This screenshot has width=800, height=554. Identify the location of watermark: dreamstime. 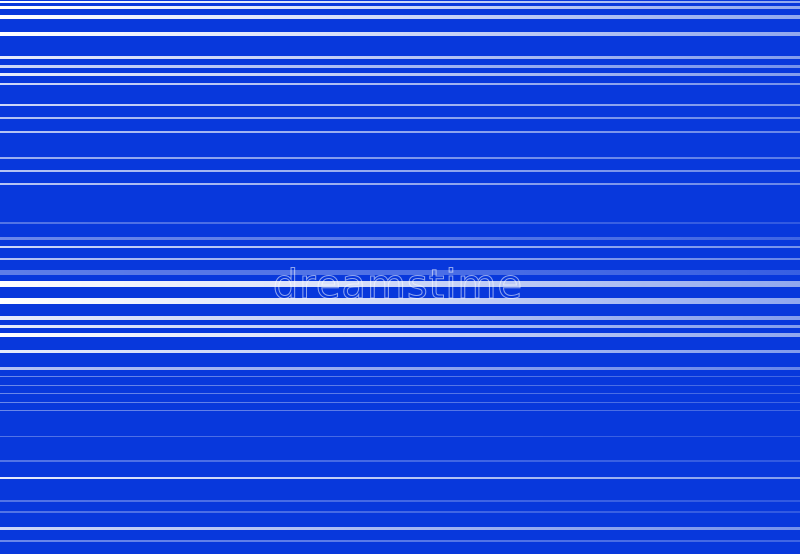
(398, 285).